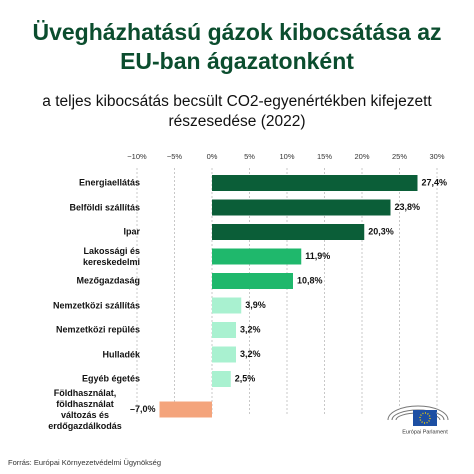 The width and height of the screenshot is (474, 474). Describe the element at coordinates (286, 156) in the screenshot. I see `x-tick-label: 10%` at that location.